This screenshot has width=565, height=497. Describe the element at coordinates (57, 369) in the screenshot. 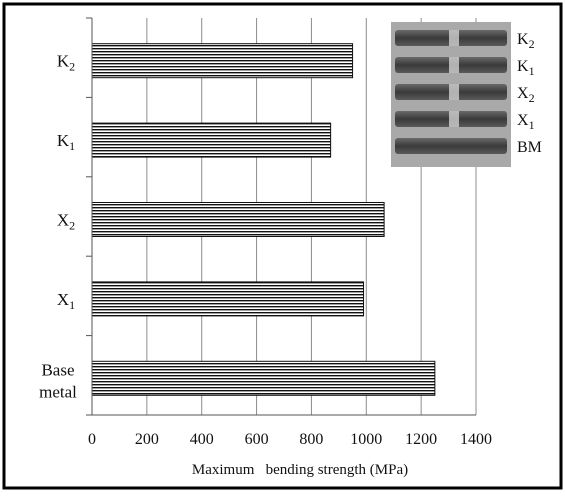

I see `category-label: Base` at that location.